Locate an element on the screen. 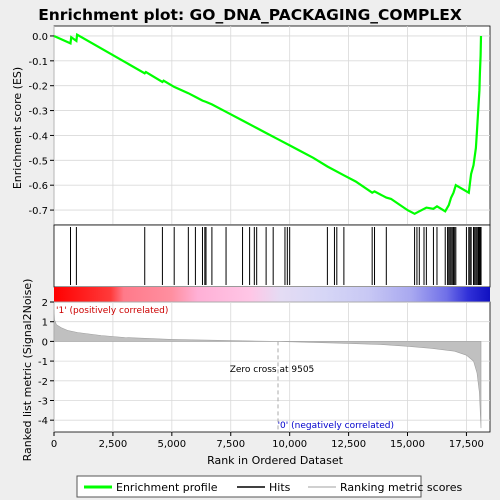 The width and height of the screenshot is (500, 504). hit-lines is located at coordinates (275, 256).